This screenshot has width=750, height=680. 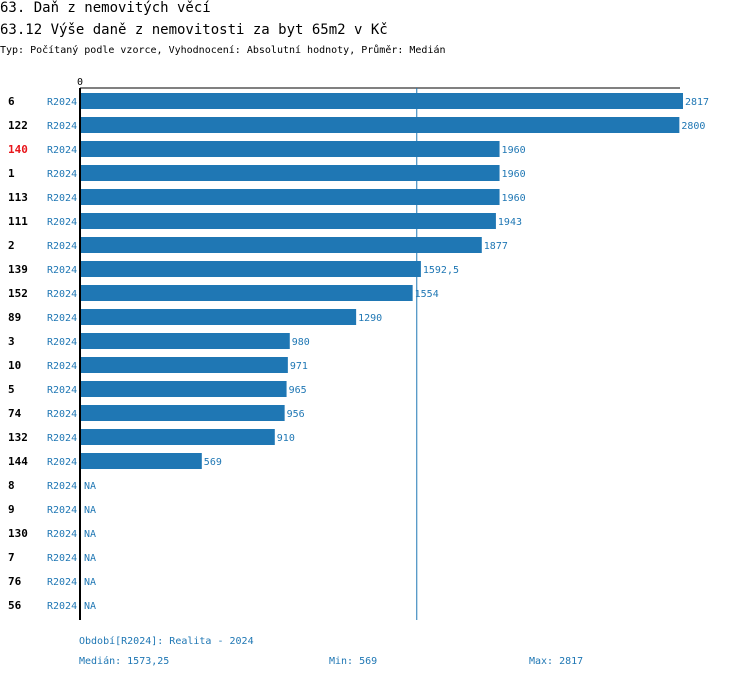 I want to click on category-label: 152, so click(x=18, y=293).